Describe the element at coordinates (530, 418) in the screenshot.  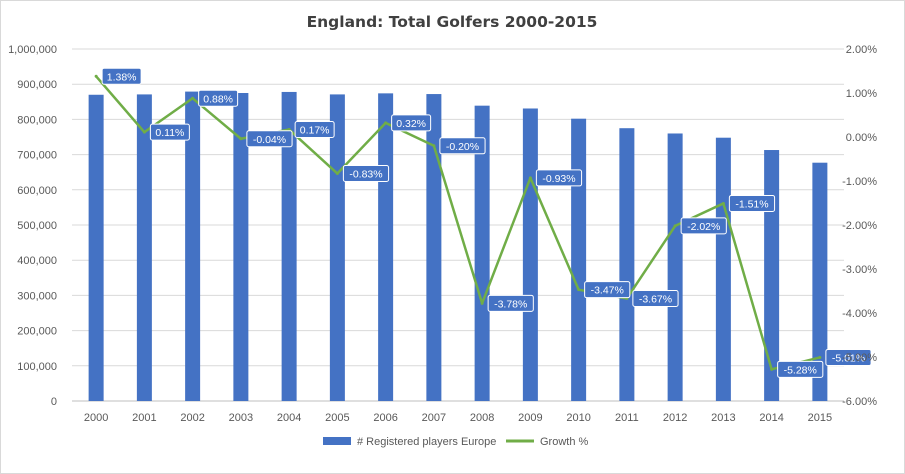
I see `x-tick-label: 2009` at that location.